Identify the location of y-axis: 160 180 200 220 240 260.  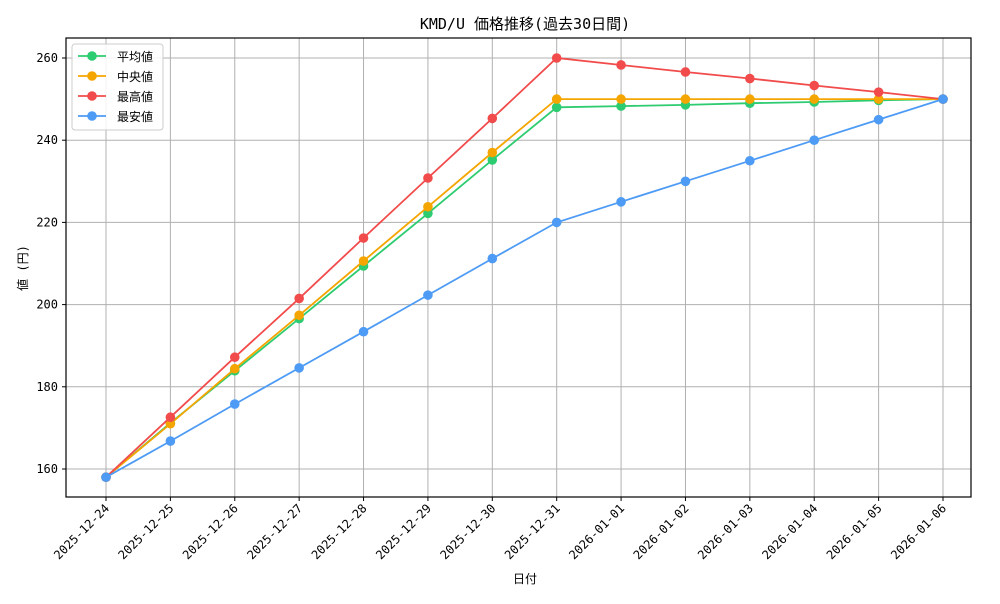
(51, 263).